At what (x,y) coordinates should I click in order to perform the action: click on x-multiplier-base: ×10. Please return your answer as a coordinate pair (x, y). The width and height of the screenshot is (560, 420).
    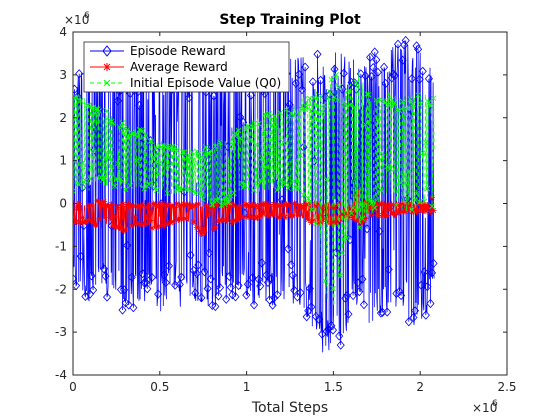
    Looking at the image, I should click on (484, 408).